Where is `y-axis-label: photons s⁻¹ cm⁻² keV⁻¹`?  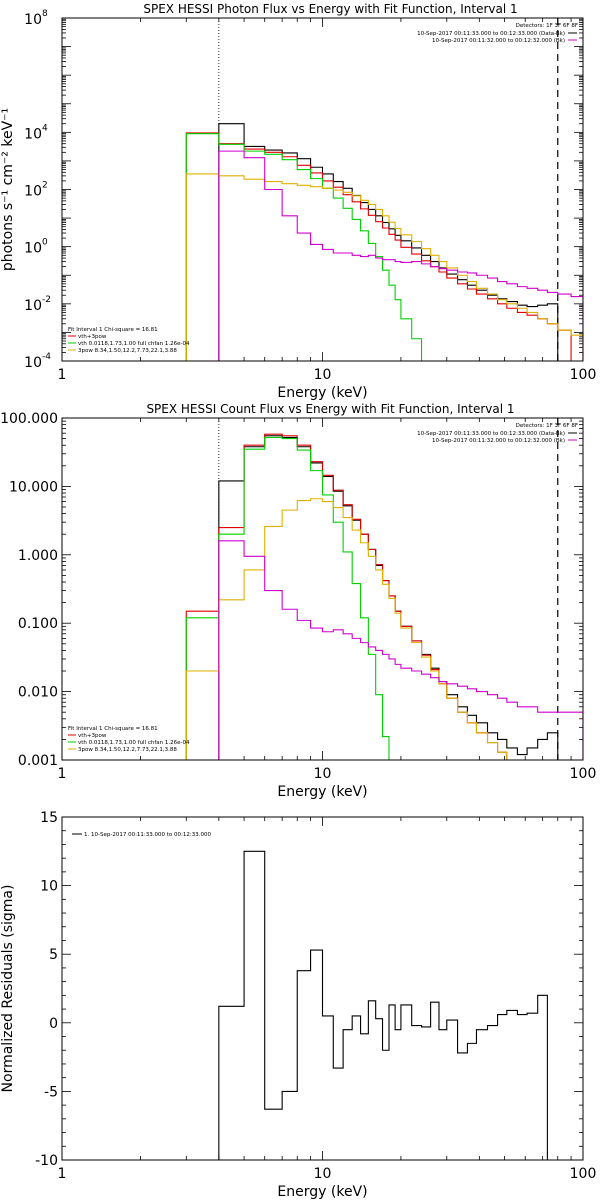
y-axis-label: photons s⁻¹ cm⁻² keV⁻¹ is located at coordinates (8, 189).